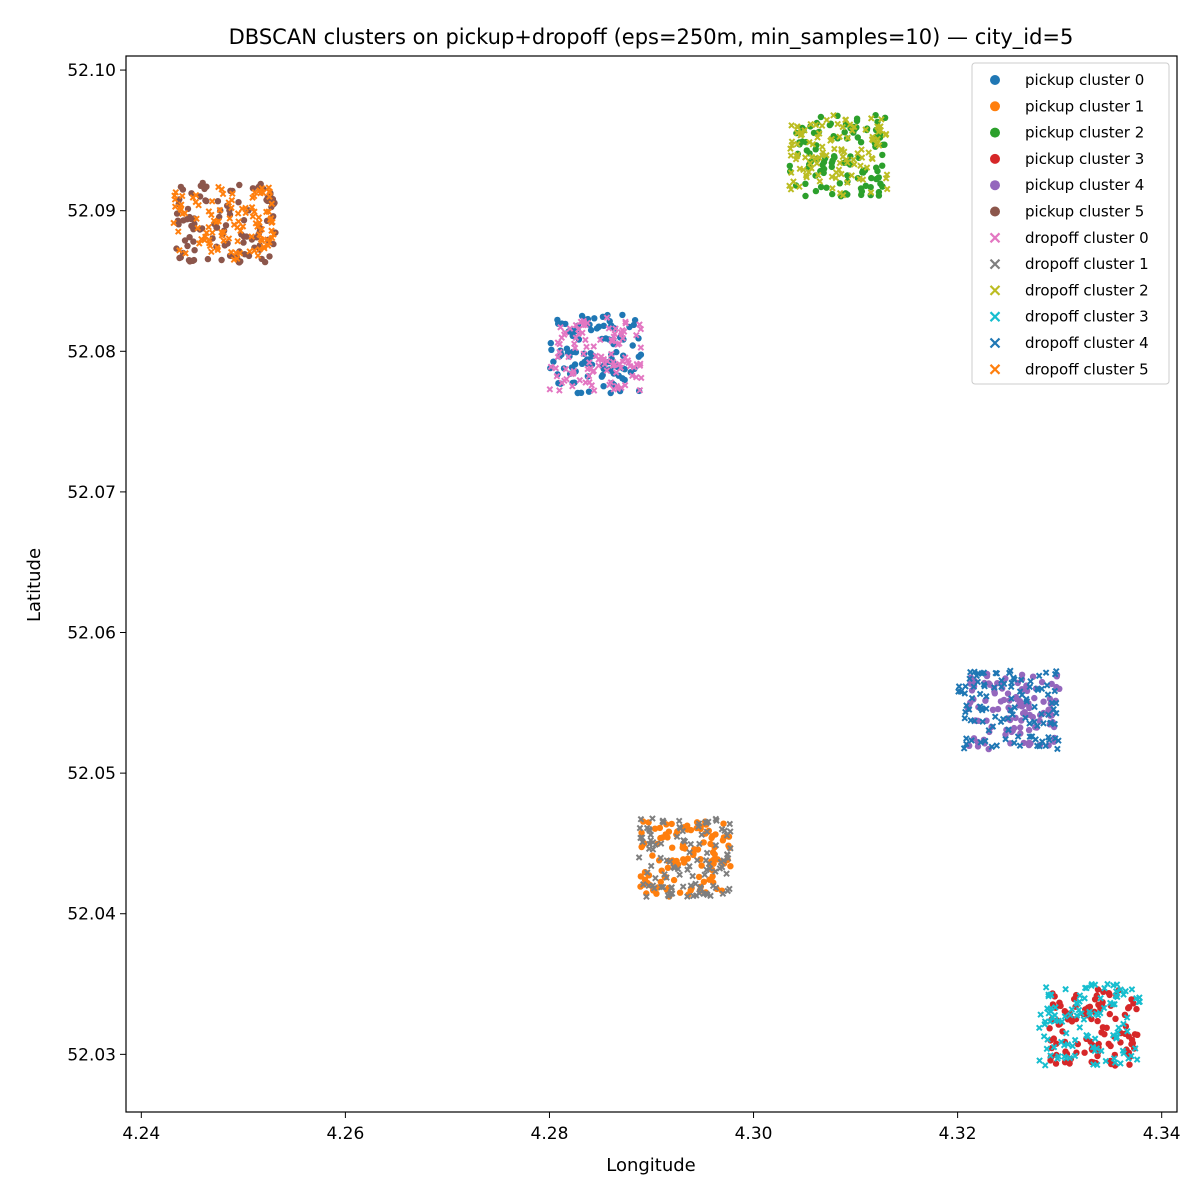  Describe the element at coordinates (995, 264) in the screenshot. I see `legend-marker` at that location.